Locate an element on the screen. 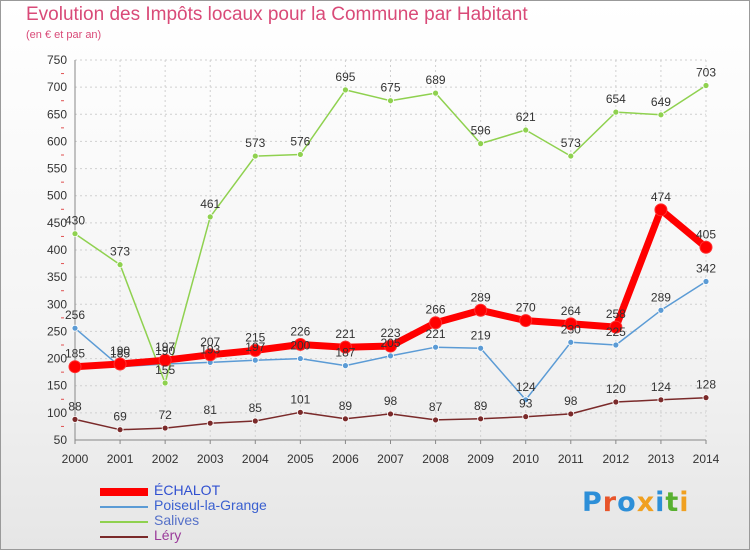 The width and height of the screenshot is (750, 550). data-label: 695 is located at coordinates (345, 77).